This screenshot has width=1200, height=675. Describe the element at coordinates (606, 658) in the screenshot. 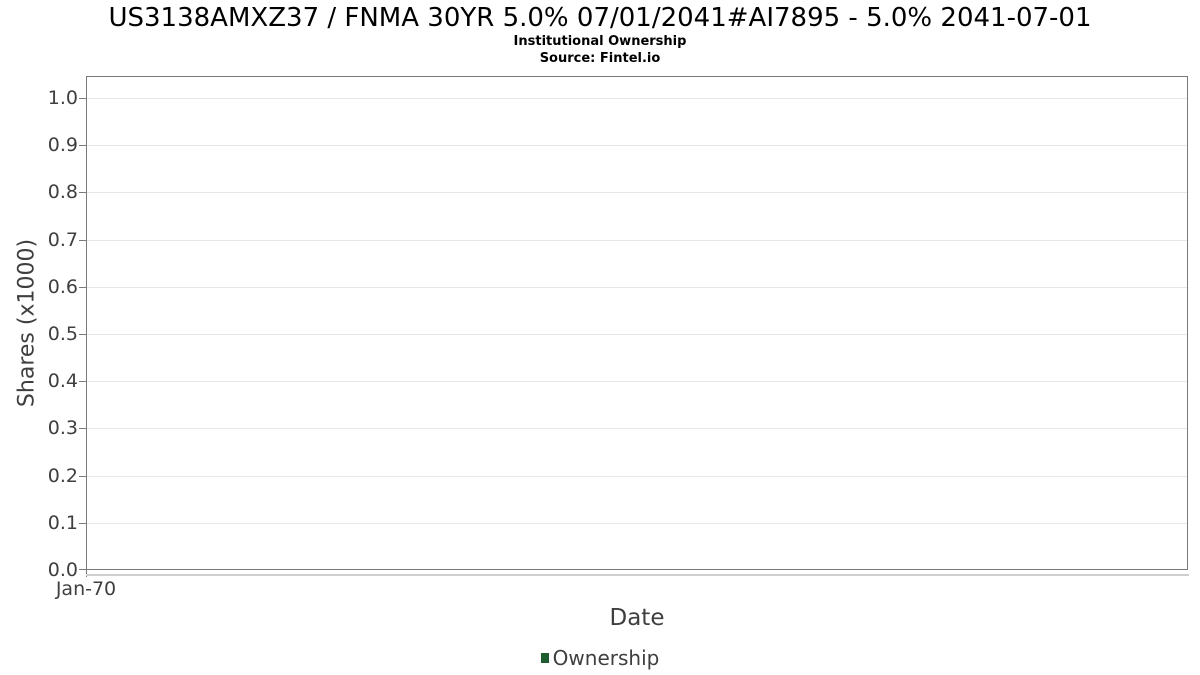

I see `legend-label: Ownership` at that location.